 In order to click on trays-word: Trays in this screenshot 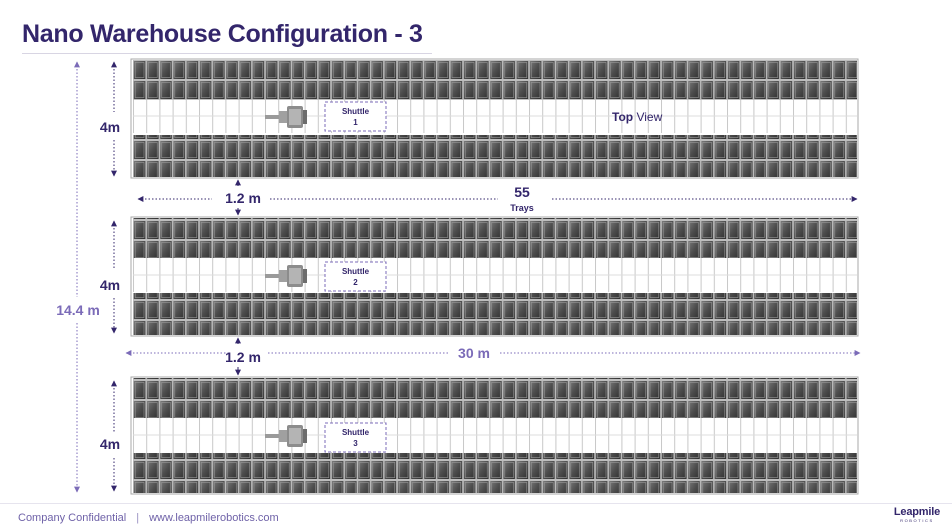, I will do `click(522, 208)`.